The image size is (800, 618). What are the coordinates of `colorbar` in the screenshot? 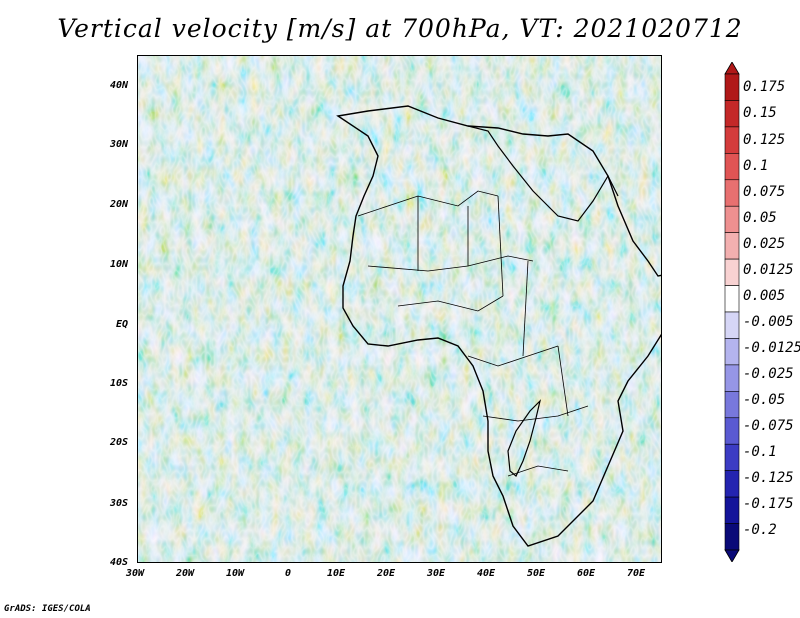 It's located at (732, 312).